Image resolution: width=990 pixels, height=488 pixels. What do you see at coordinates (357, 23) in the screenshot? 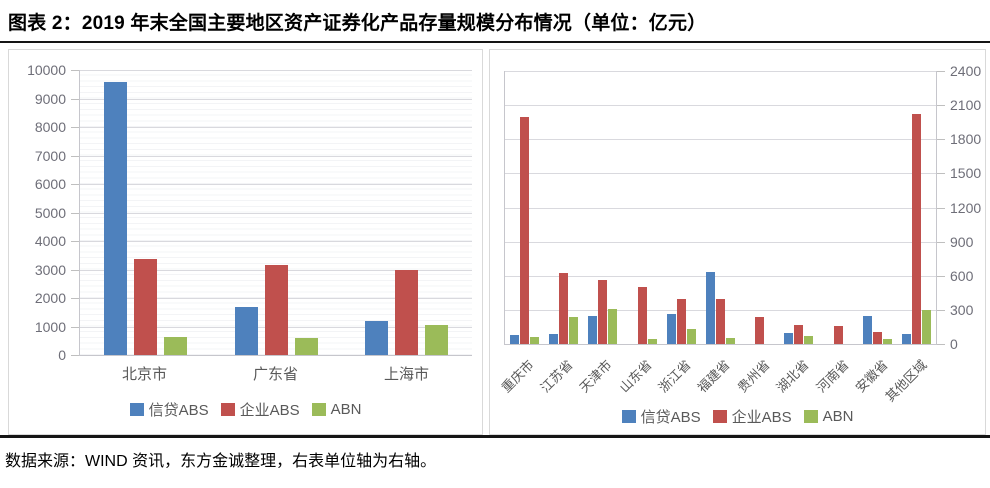
I see `figure-title: 图表 2：2019 年末全国主要地区资产证券化产品存量规模分布情况（单位：亿元）` at bounding box center [357, 23].